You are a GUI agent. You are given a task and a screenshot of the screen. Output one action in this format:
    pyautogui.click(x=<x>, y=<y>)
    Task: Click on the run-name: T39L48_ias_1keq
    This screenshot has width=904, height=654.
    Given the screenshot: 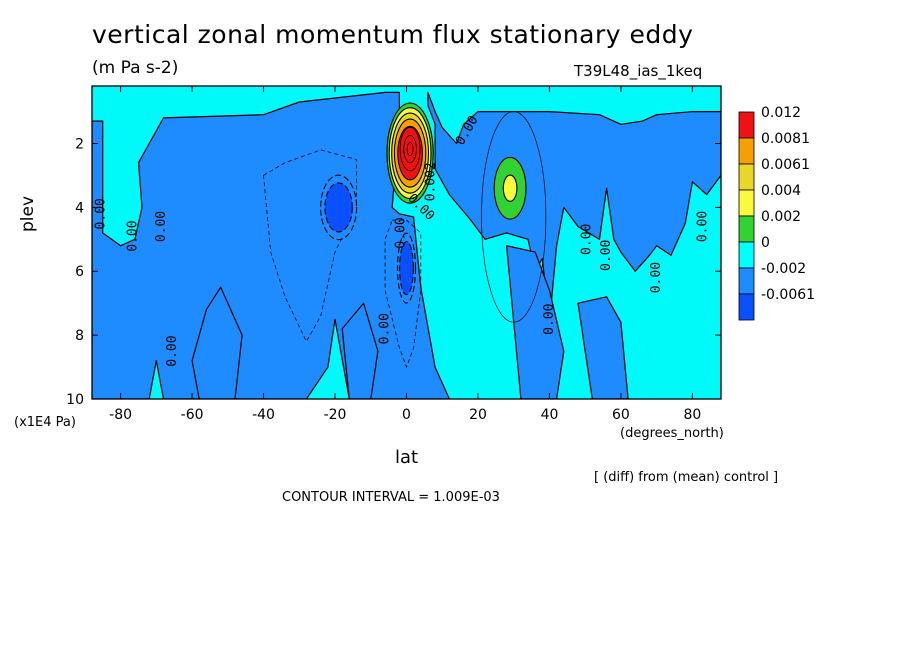 What is the action you would take?
    pyautogui.click(x=638, y=71)
    